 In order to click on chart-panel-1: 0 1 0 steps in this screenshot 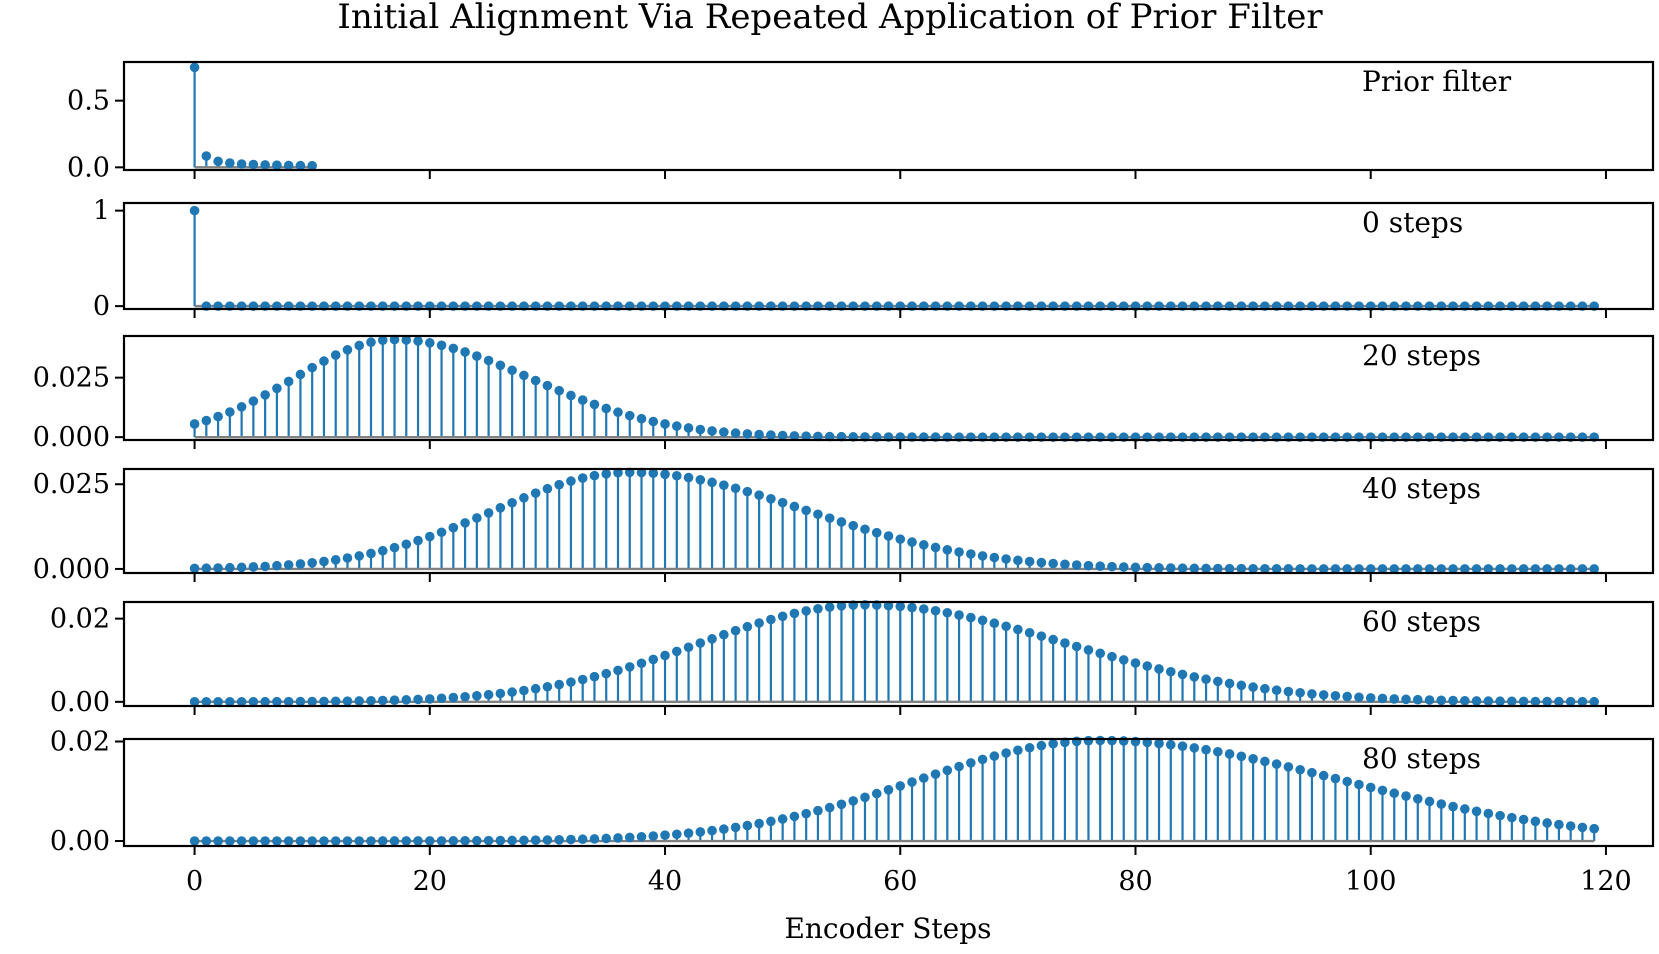, I will do `click(874, 259)`.